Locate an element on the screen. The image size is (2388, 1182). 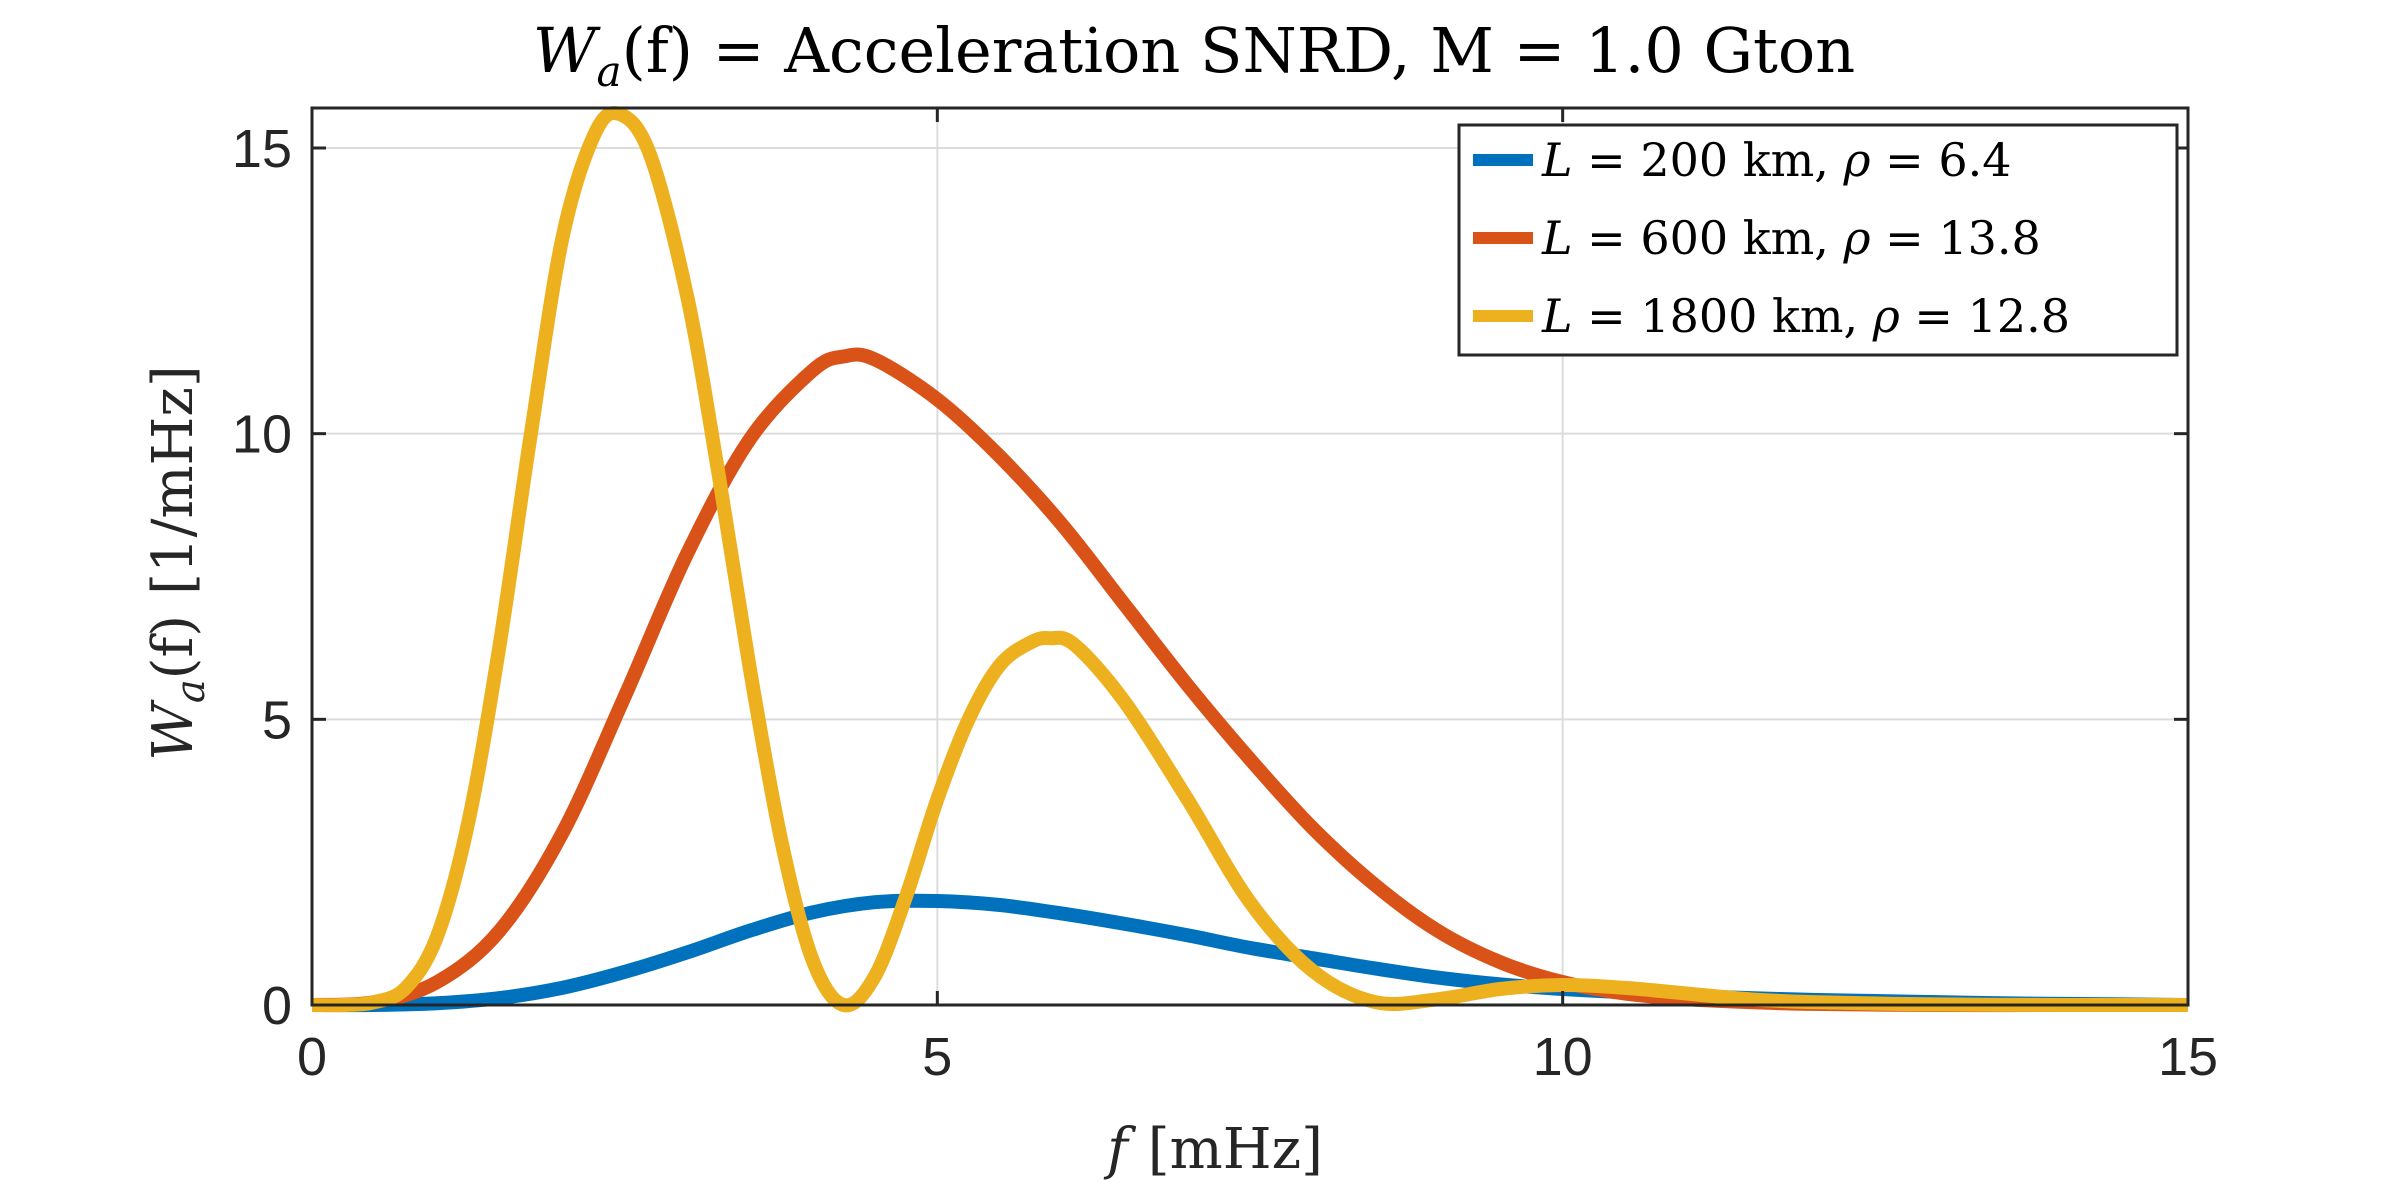
legend-l1800-mid: = 1800 km, is located at coordinates (1723, 316).